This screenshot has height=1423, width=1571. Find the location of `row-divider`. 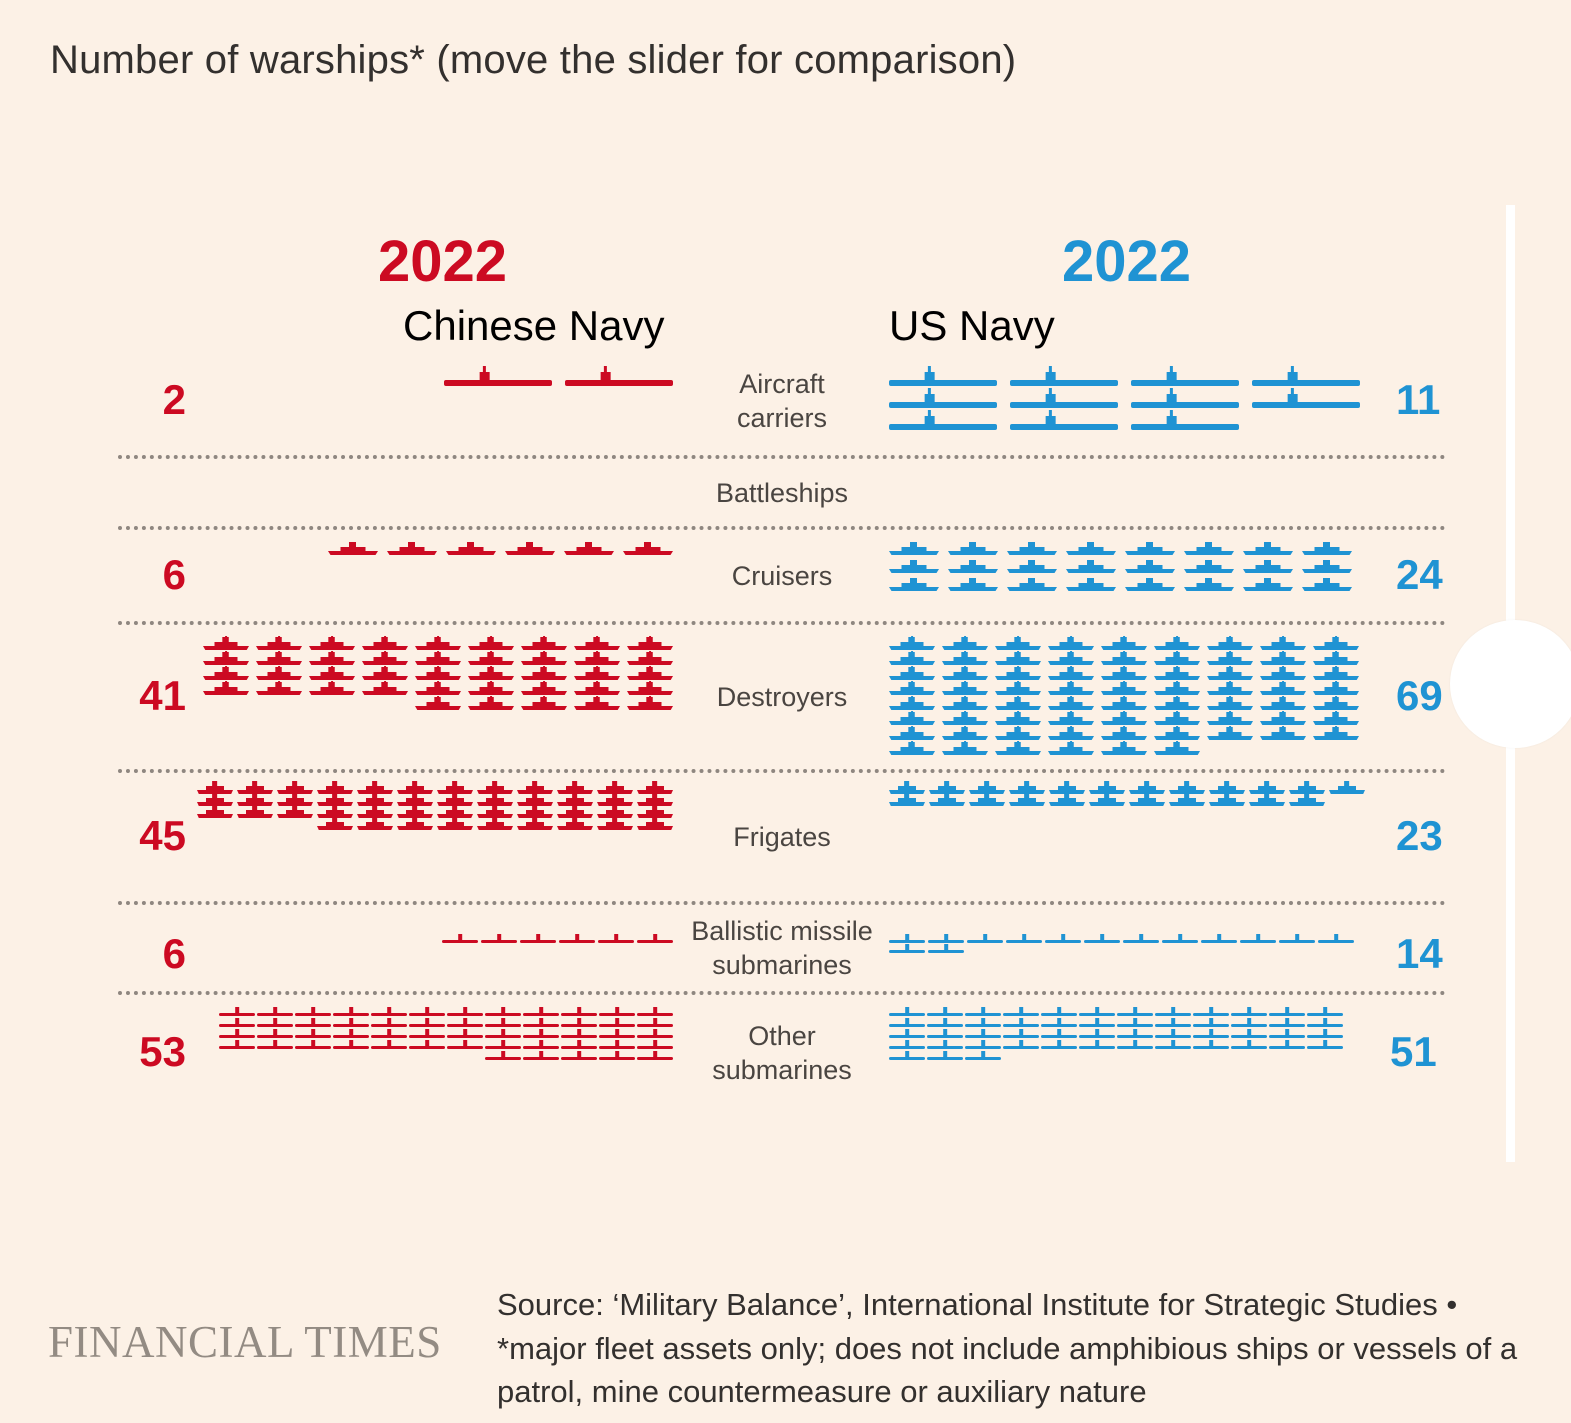

row-divider is located at coordinates (782, 623).